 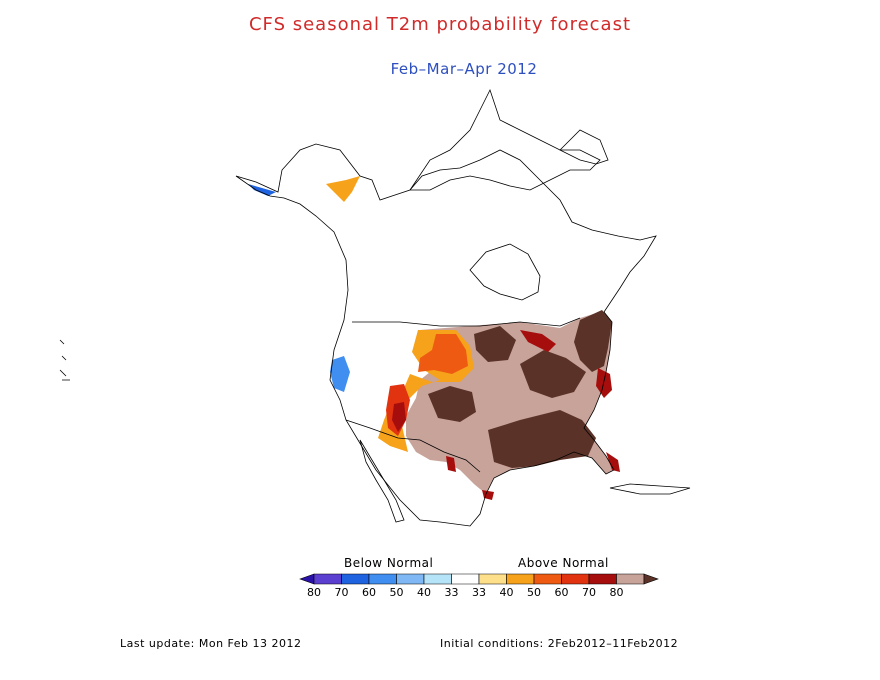 I want to click on above-70-region-west-texas, so click(x=451, y=464).